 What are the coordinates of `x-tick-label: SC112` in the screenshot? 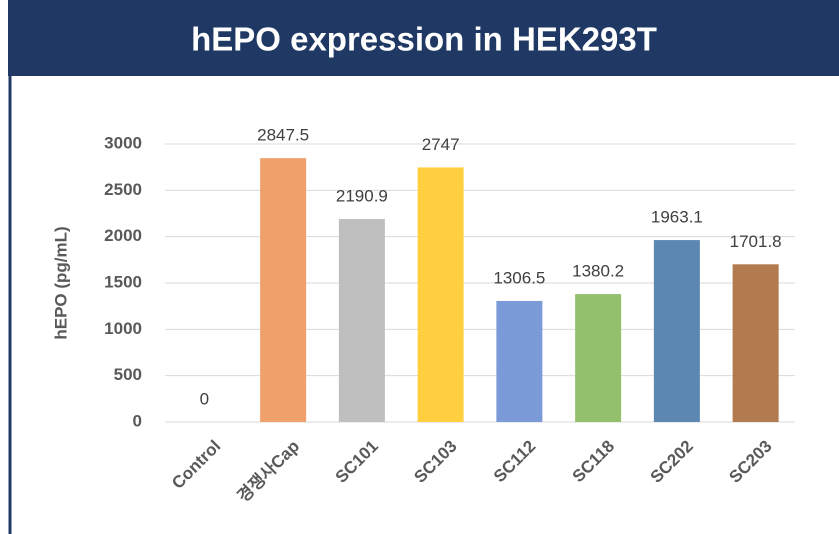 It's located at (515, 462).